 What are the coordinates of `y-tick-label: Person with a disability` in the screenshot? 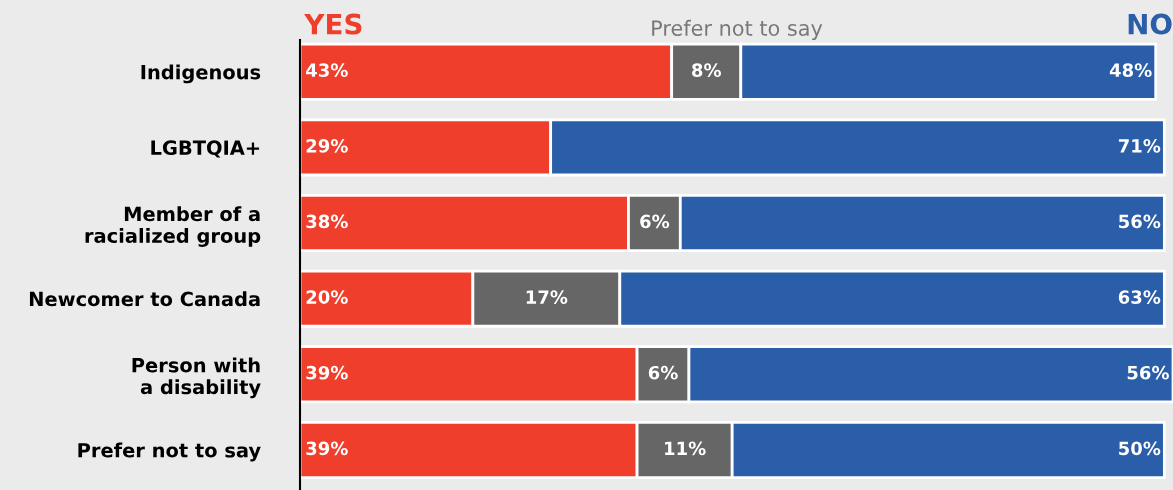 It's located at (196, 378).